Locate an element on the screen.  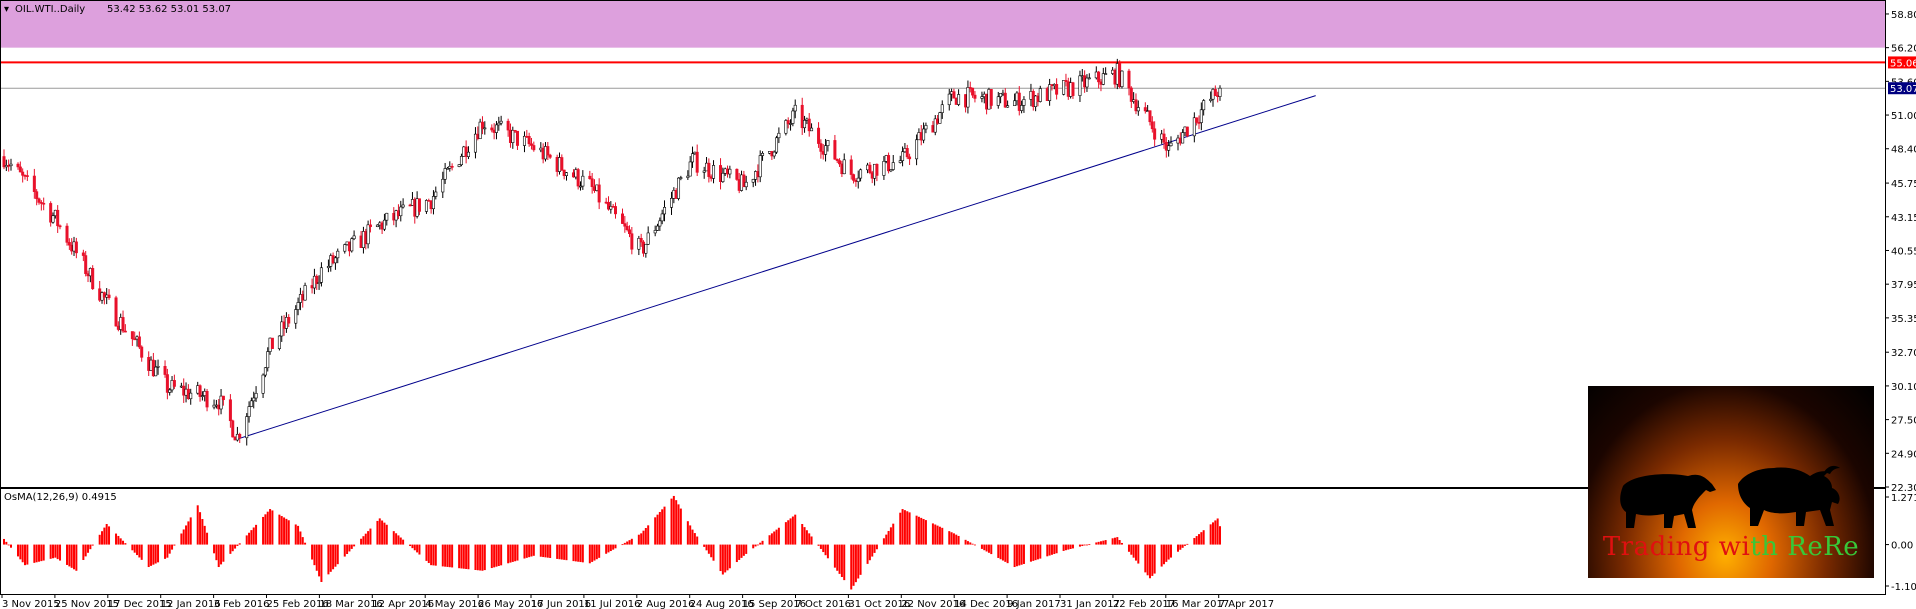
time-tick-label: 25 Feb 2016 is located at coordinates (298, 604).